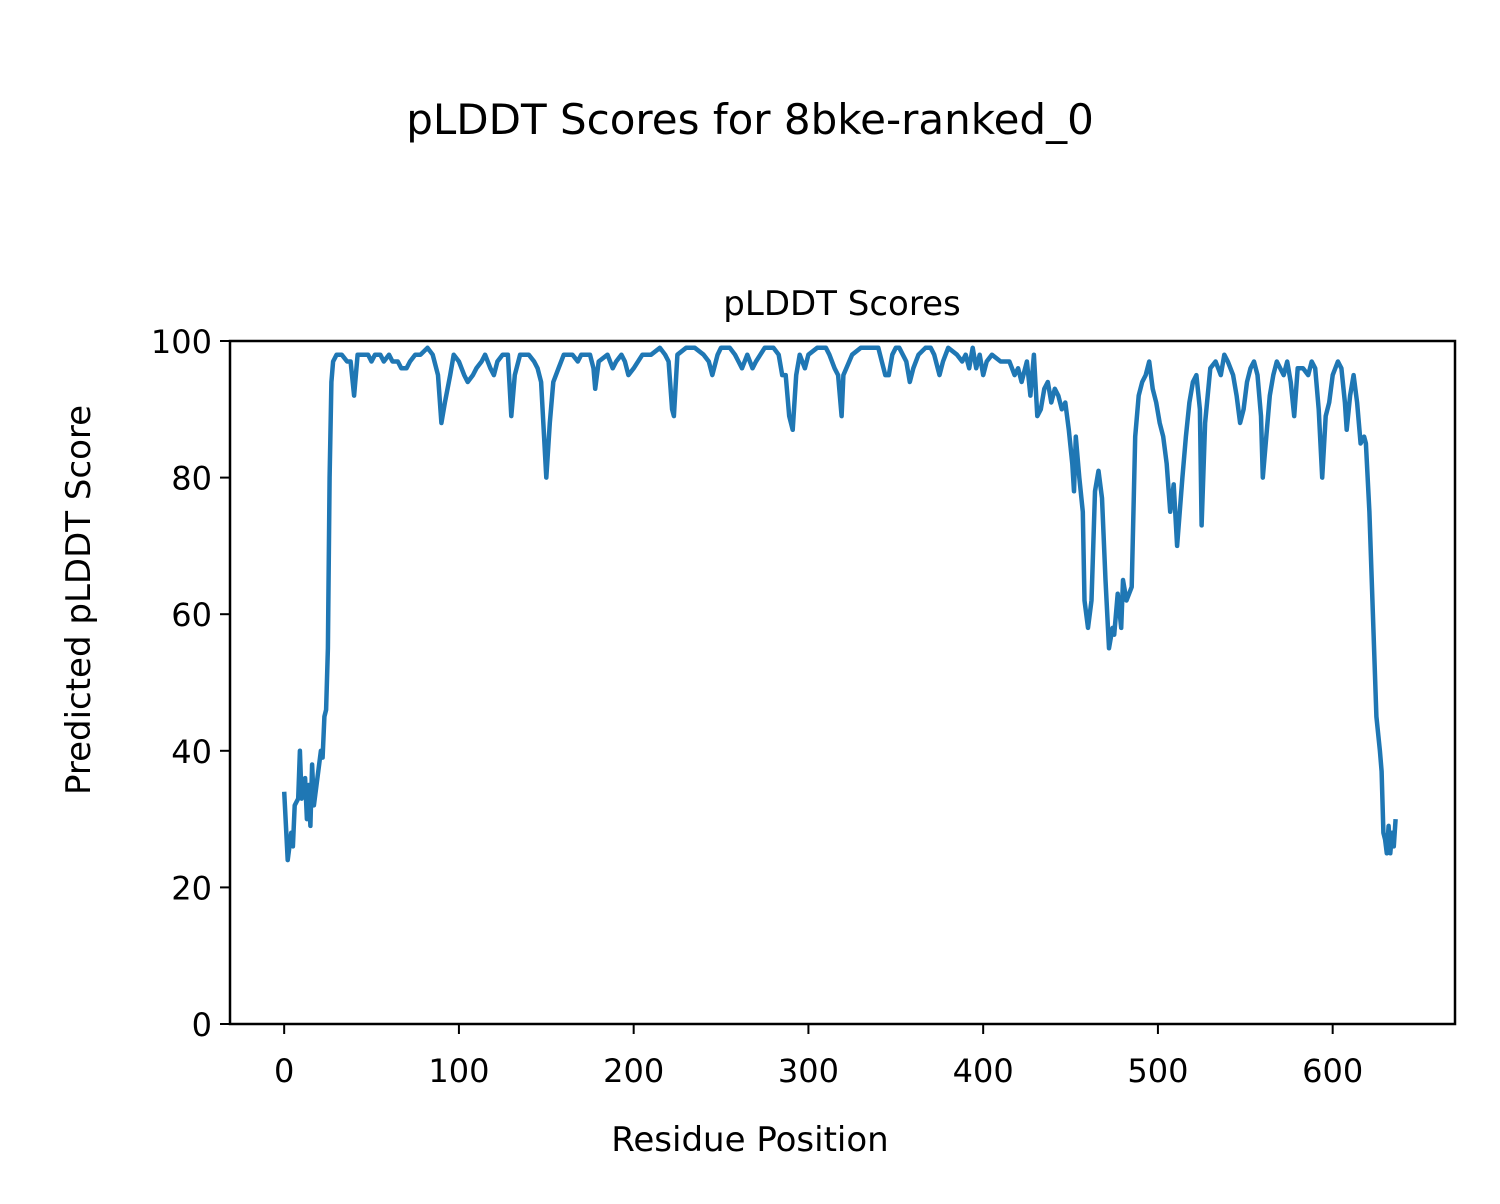 The height and width of the screenshot is (1204, 1500). What do you see at coordinates (202, 1025) in the screenshot?
I see `y-tick-label: 0` at bounding box center [202, 1025].